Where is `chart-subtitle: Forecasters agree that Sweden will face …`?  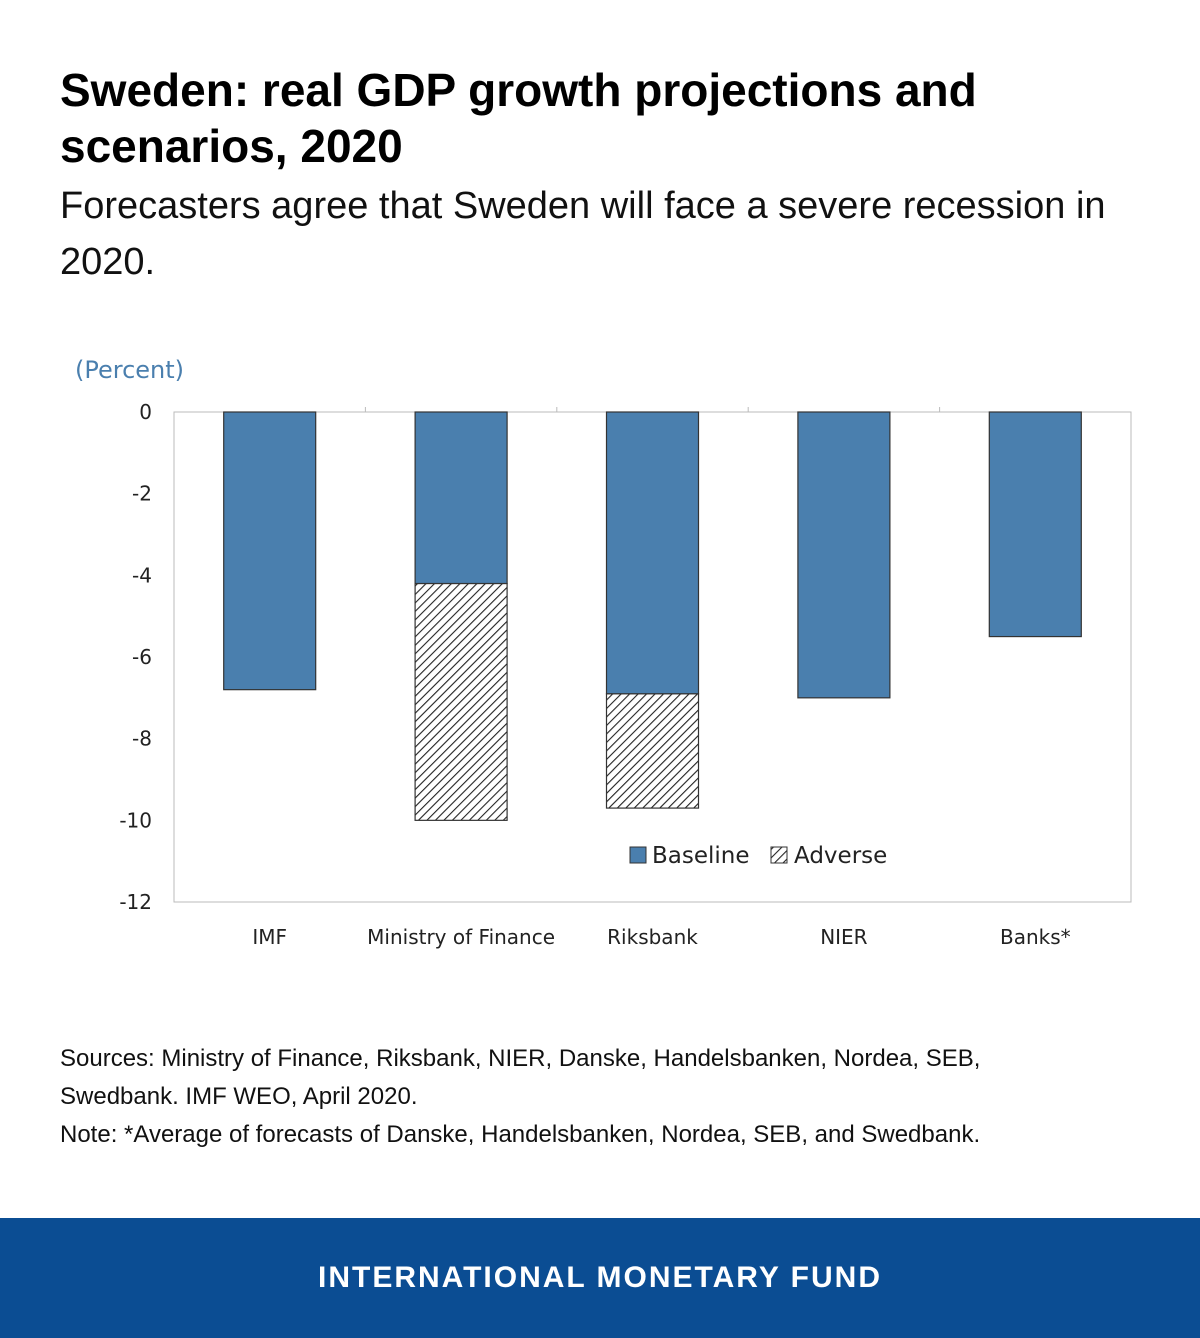
chart-subtitle: Forecasters agree that Sweden will face … is located at coordinates (583, 234).